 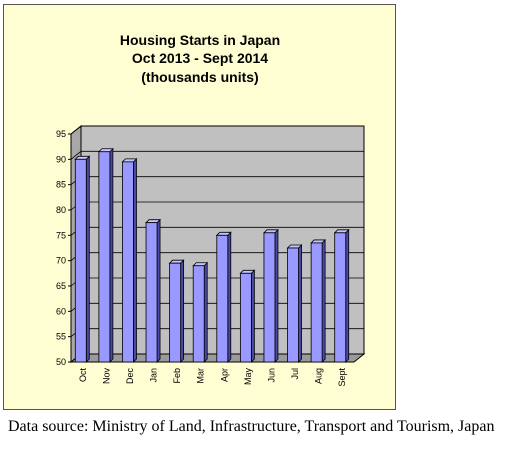 What do you see at coordinates (61, 185) in the screenshot?
I see `y-tick-label: 85` at bounding box center [61, 185].